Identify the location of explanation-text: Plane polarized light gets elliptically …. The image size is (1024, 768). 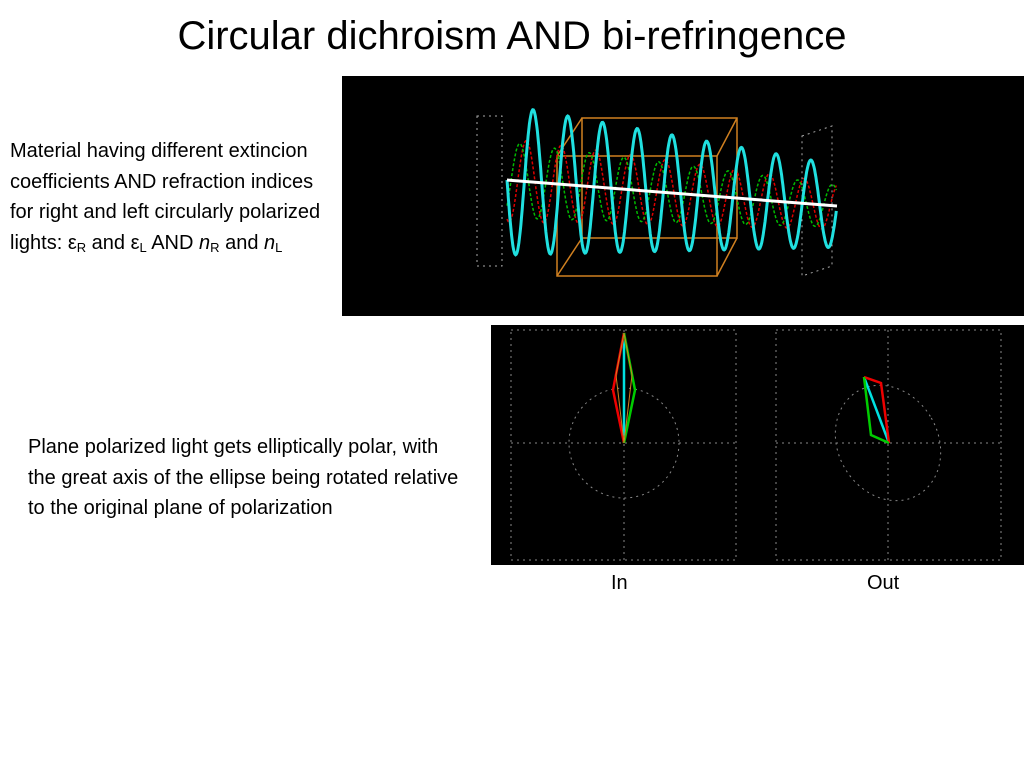
(243, 477).